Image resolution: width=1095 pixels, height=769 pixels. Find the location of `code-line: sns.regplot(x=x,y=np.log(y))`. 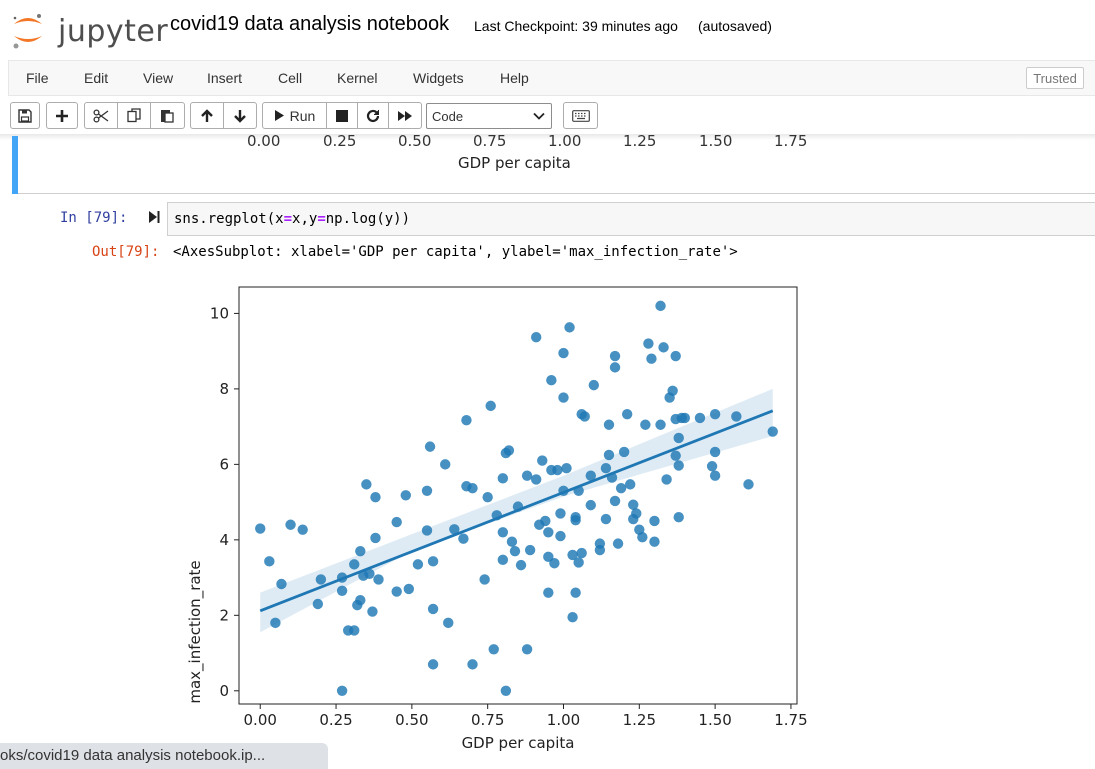

code-line: sns.regplot(x=x,y=np.log(y)) is located at coordinates (292, 219).